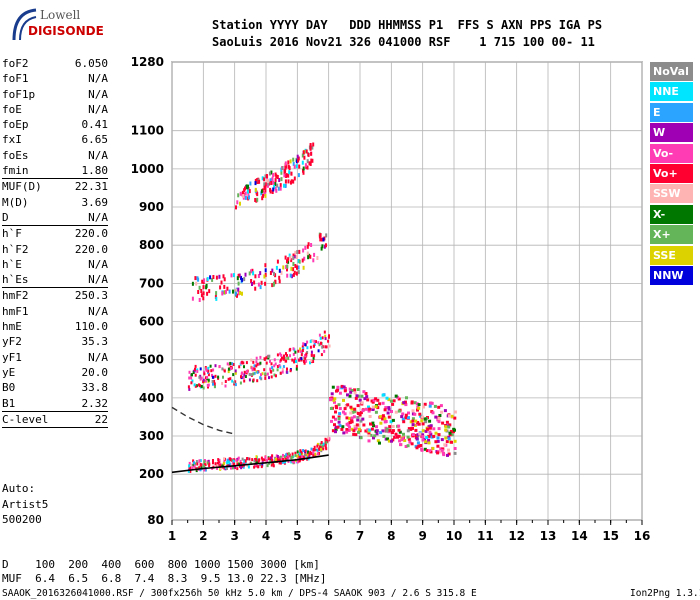 This screenshot has height=600, width=700. I want to click on param-row: fxI 6.65, so click(55, 139).